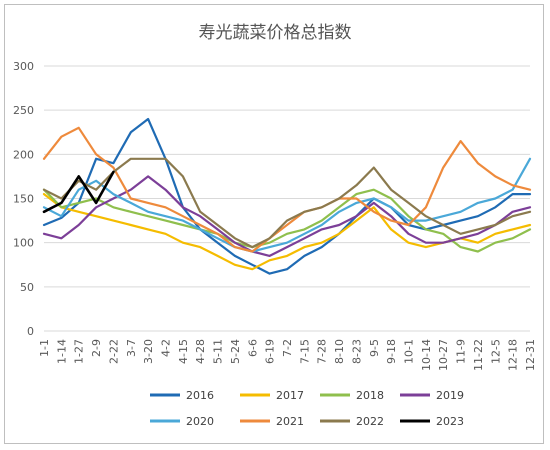 This screenshot has width=550, height=450. What do you see at coordinates (304, 351) in the screenshot?
I see `x-tick-label: 7-15` at bounding box center [304, 351].